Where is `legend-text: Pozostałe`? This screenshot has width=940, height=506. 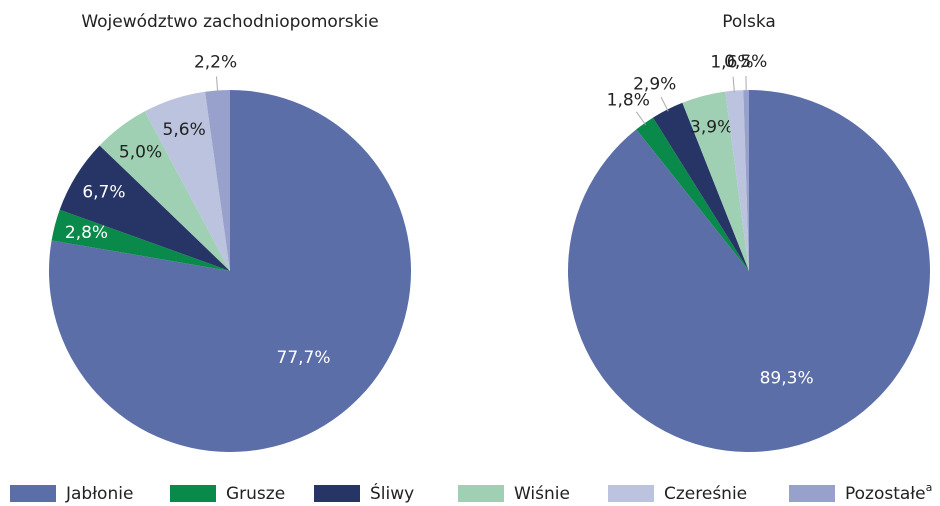 legend-text: Pozostałe is located at coordinates (885, 494).